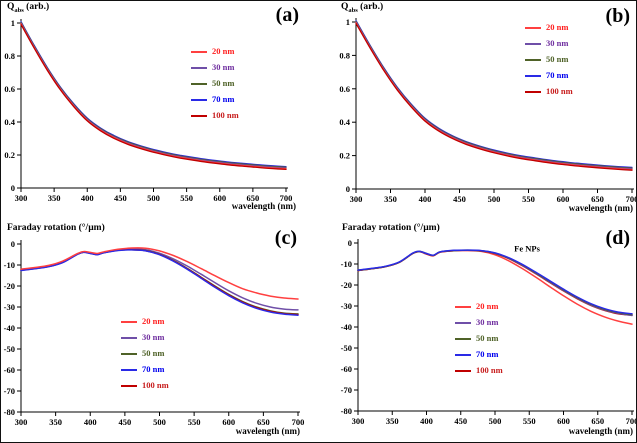 The height and width of the screenshot is (443, 637). Describe the element at coordinates (549, 63) in the screenshot. I see `legend-b: 20 nm 30 nm 50 nm 70 nm 100 nm` at that location.